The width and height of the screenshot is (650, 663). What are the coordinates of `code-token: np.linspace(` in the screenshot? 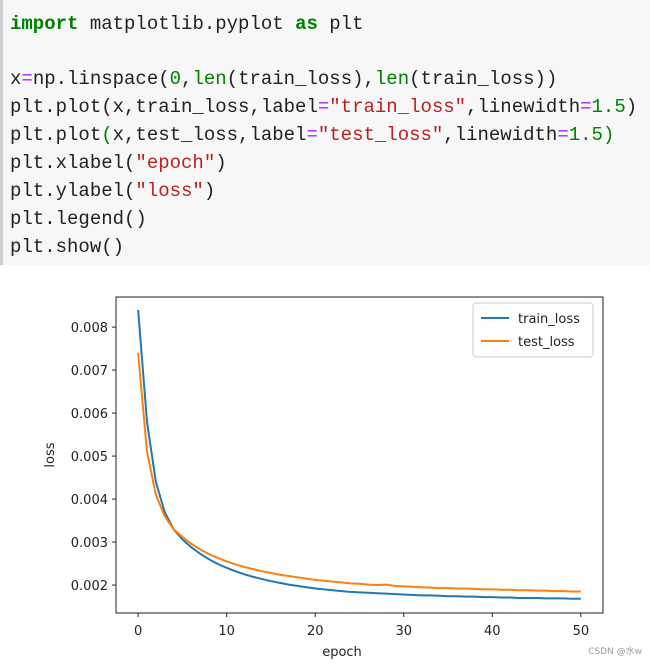 It's located at (101, 79).